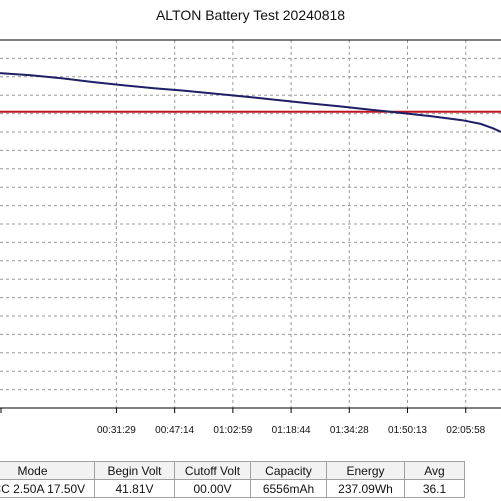 Image resolution: width=501 pixels, height=501 pixels. I want to click on x-tick-label: 01:34:28, so click(349, 430).